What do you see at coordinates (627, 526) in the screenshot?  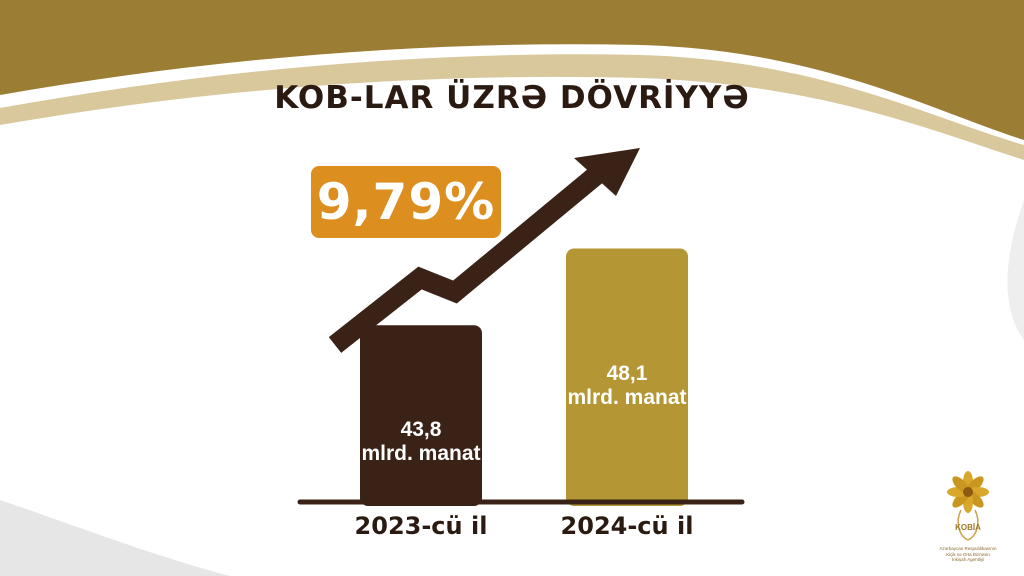 I see `x-tick-label: 2024-cü il` at bounding box center [627, 526].